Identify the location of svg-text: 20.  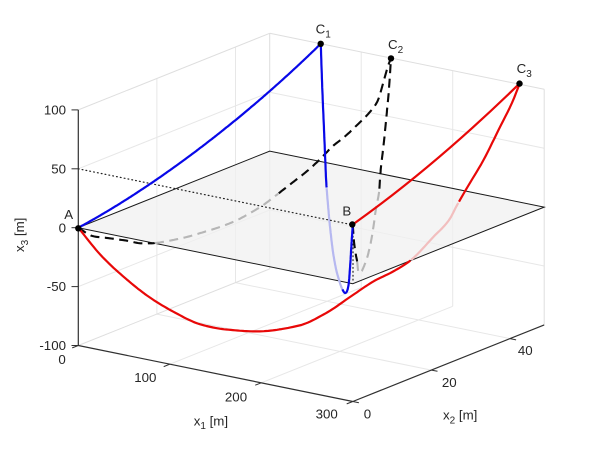
(449, 382).